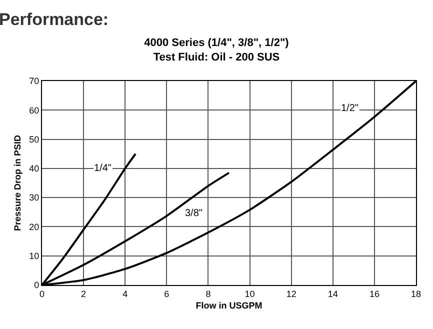 The image size is (433, 329). What do you see at coordinates (17, 183) in the screenshot?
I see `y-axis-title: Pressure Drop in PSID` at bounding box center [17, 183].